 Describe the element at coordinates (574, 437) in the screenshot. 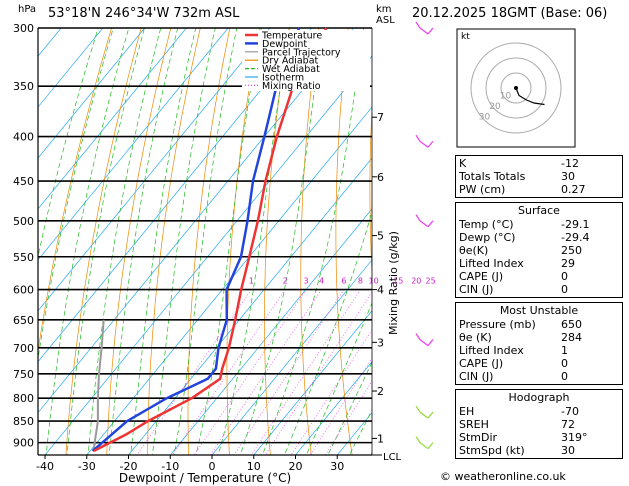

I see `stat-value: 319°` at that location.